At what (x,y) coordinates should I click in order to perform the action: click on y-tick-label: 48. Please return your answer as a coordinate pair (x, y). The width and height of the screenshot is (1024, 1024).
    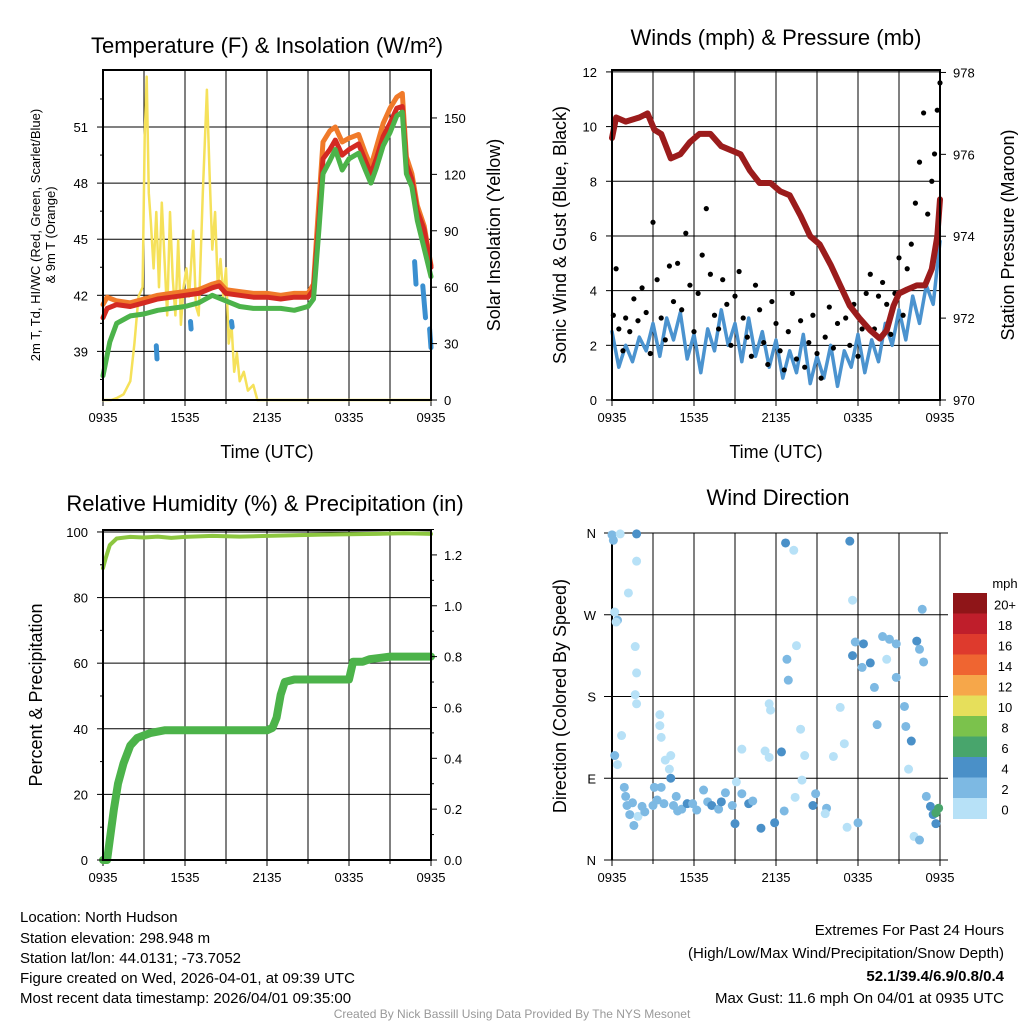
    Looking at the image, I should click on (81, 183).